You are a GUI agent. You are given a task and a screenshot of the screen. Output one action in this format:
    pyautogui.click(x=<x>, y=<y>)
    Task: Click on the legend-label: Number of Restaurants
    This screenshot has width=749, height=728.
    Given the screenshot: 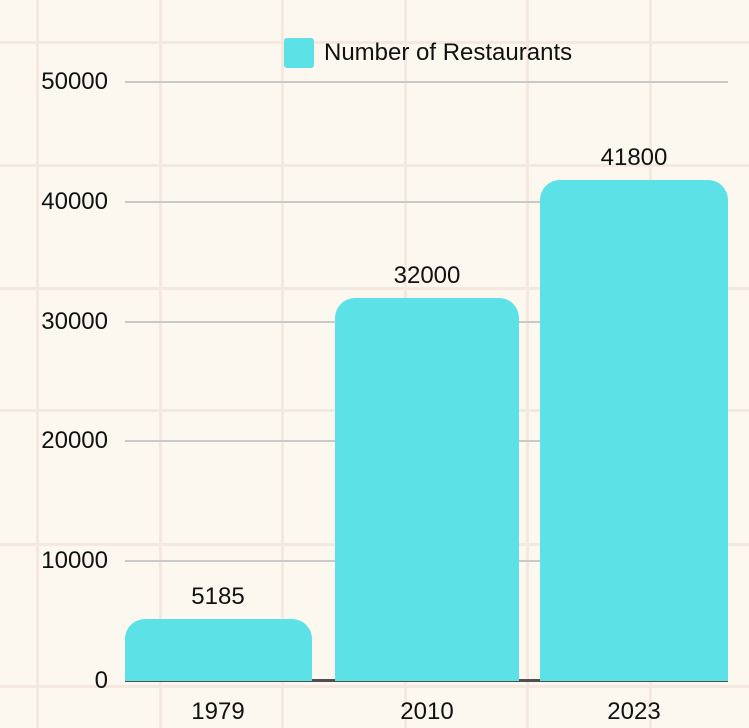 What is the action you would take?
    pyautogui.click(x=448, y=52)
    